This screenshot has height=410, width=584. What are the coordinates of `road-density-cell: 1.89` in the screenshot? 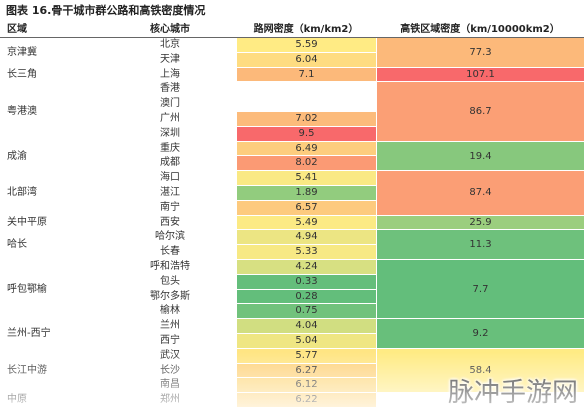 It's located at (306, 193).